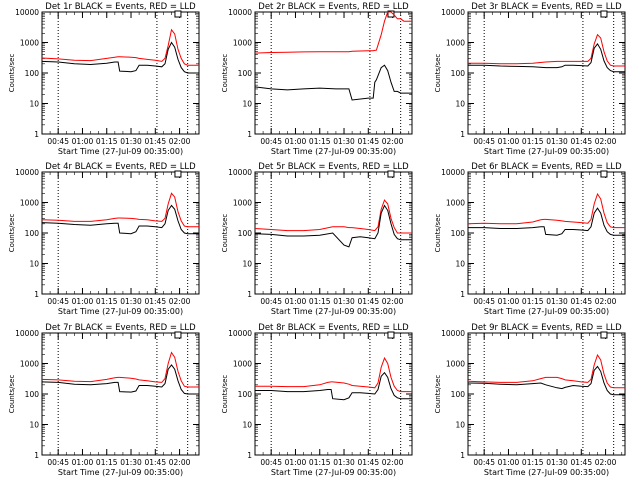 The height and width of the screenshot is (480, 640). Describe the element at coordinates (333, 328) in the screenshot. I see `chart-title: Det 8r BLACK = Events, RED = LLD` at that location.